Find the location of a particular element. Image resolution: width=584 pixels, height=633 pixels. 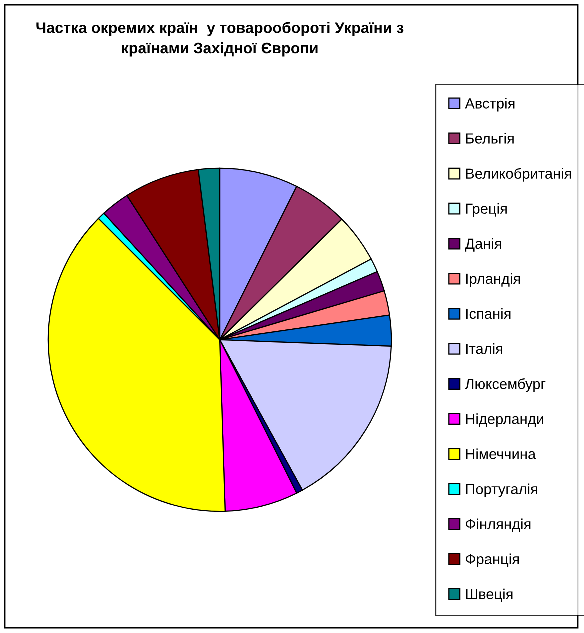

legend-label: Австрія is located at coordinates (490, 105).